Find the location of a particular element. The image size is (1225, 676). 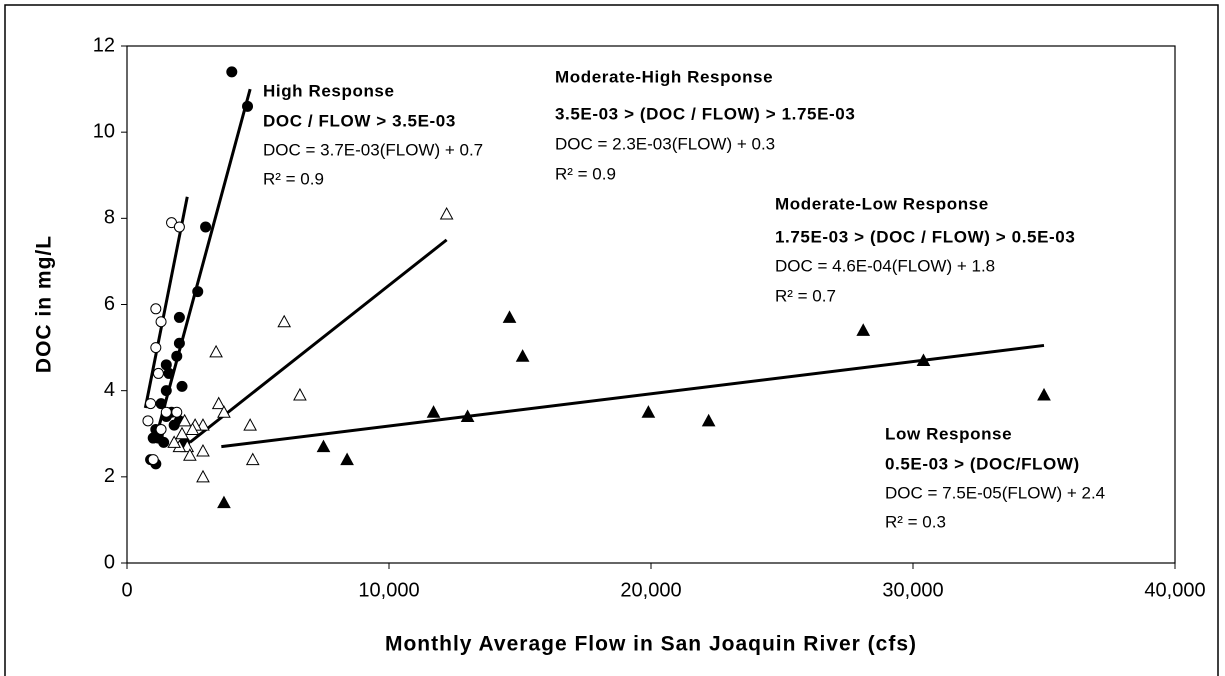

annotation-r2: R² = 0.3 is located at coordinates (915, 521).